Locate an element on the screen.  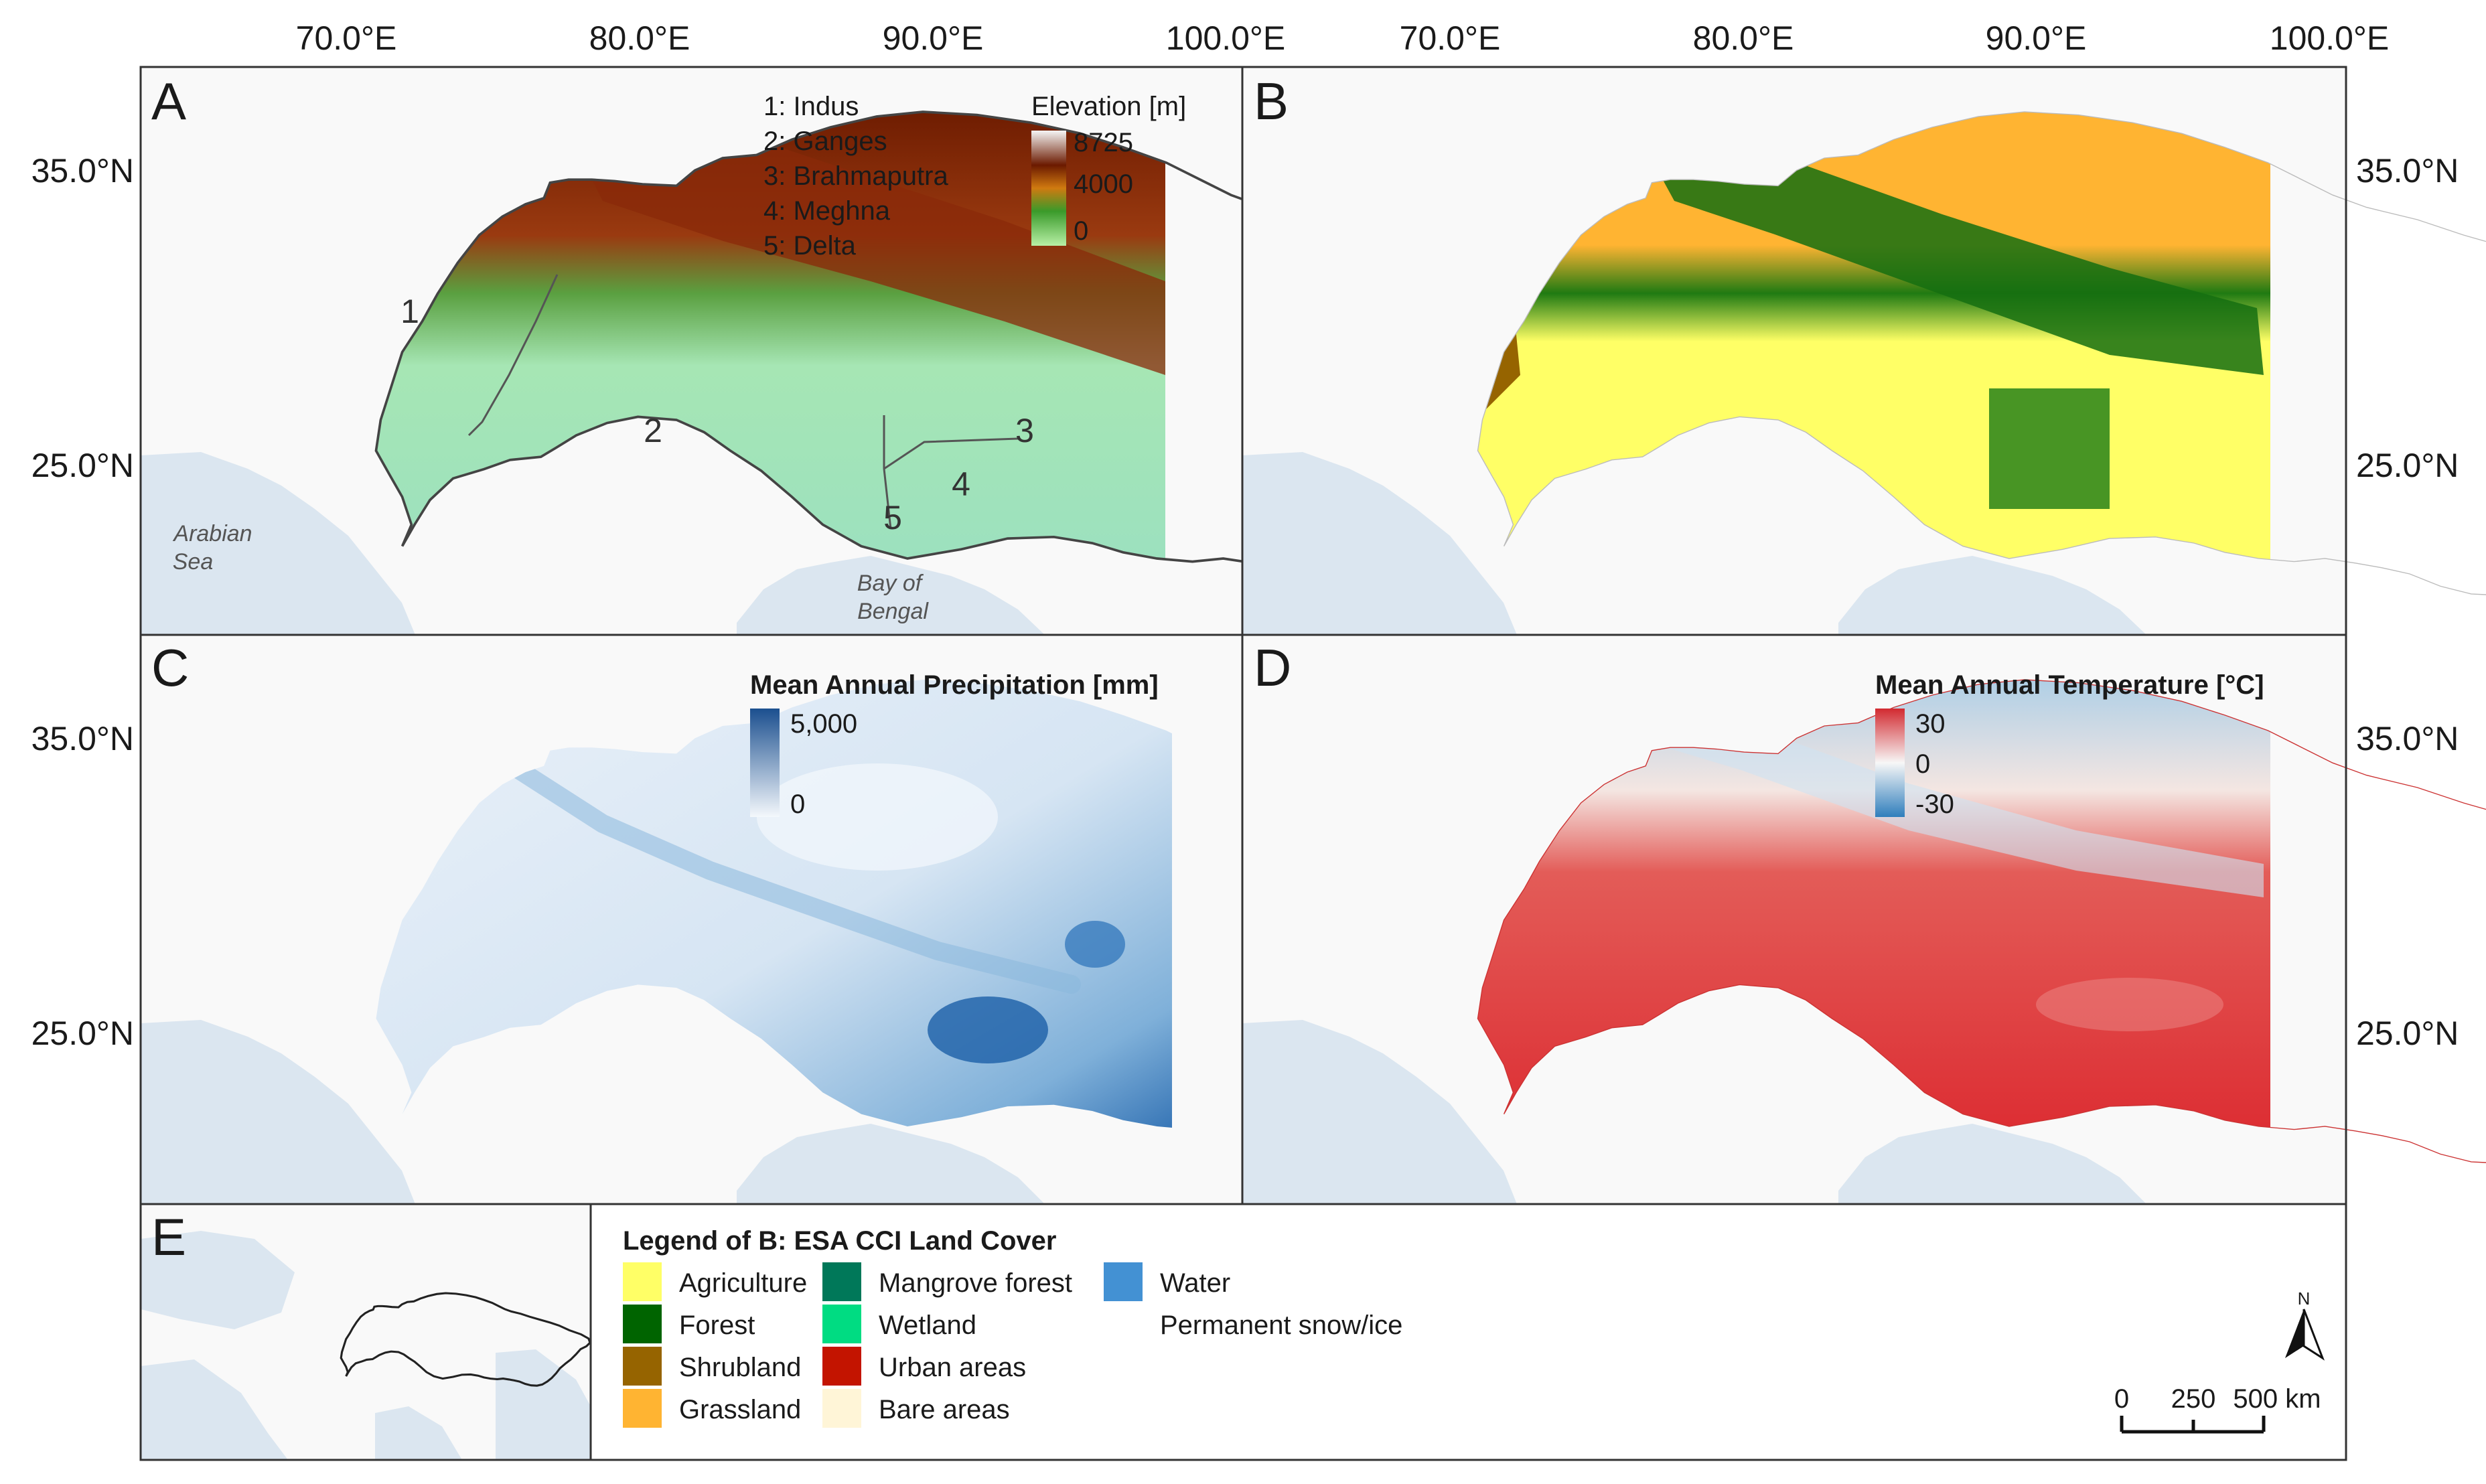
land-cover-label: Water is located at coordinates (1195, 1283).